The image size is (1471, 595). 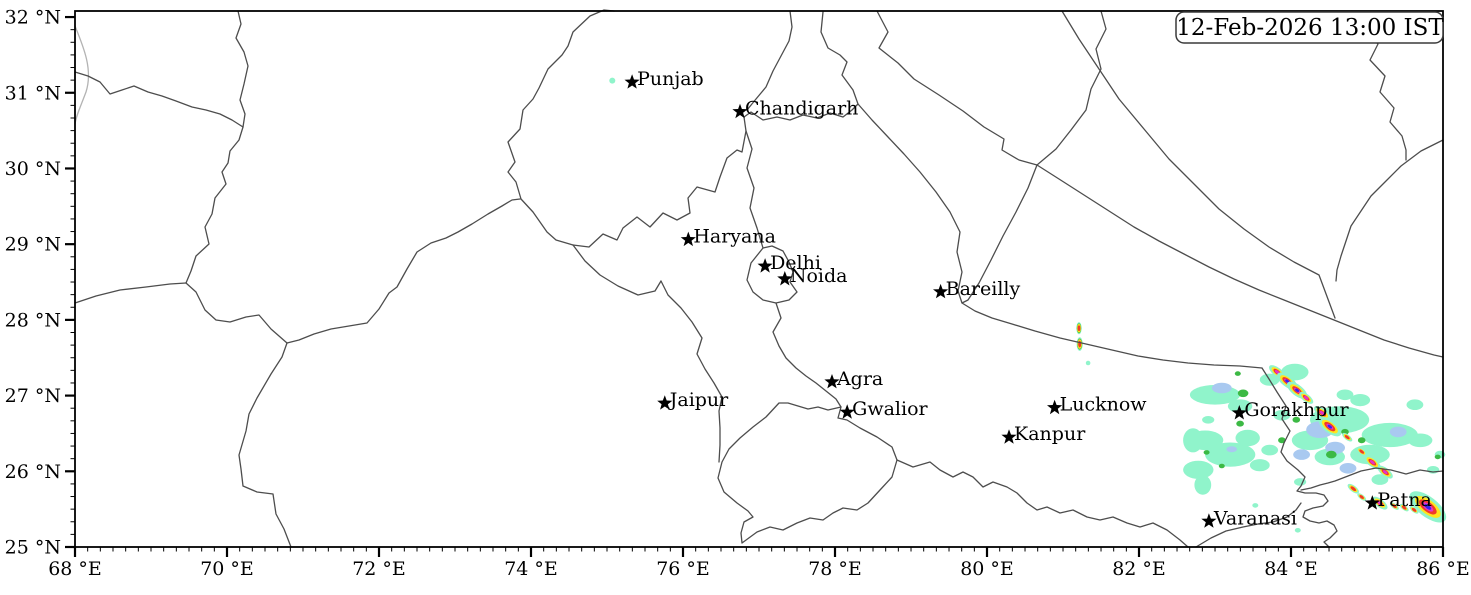 I want to click on city-label-punjab: Punjab, so click(x=670, y=79).